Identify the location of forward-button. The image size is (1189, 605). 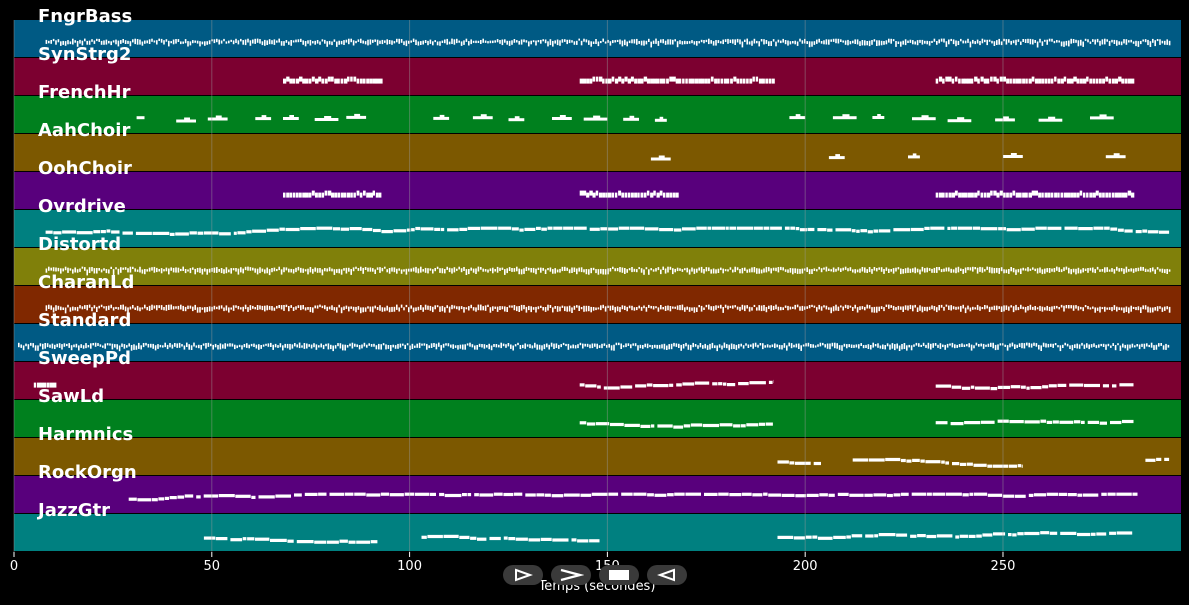
(571, 575).